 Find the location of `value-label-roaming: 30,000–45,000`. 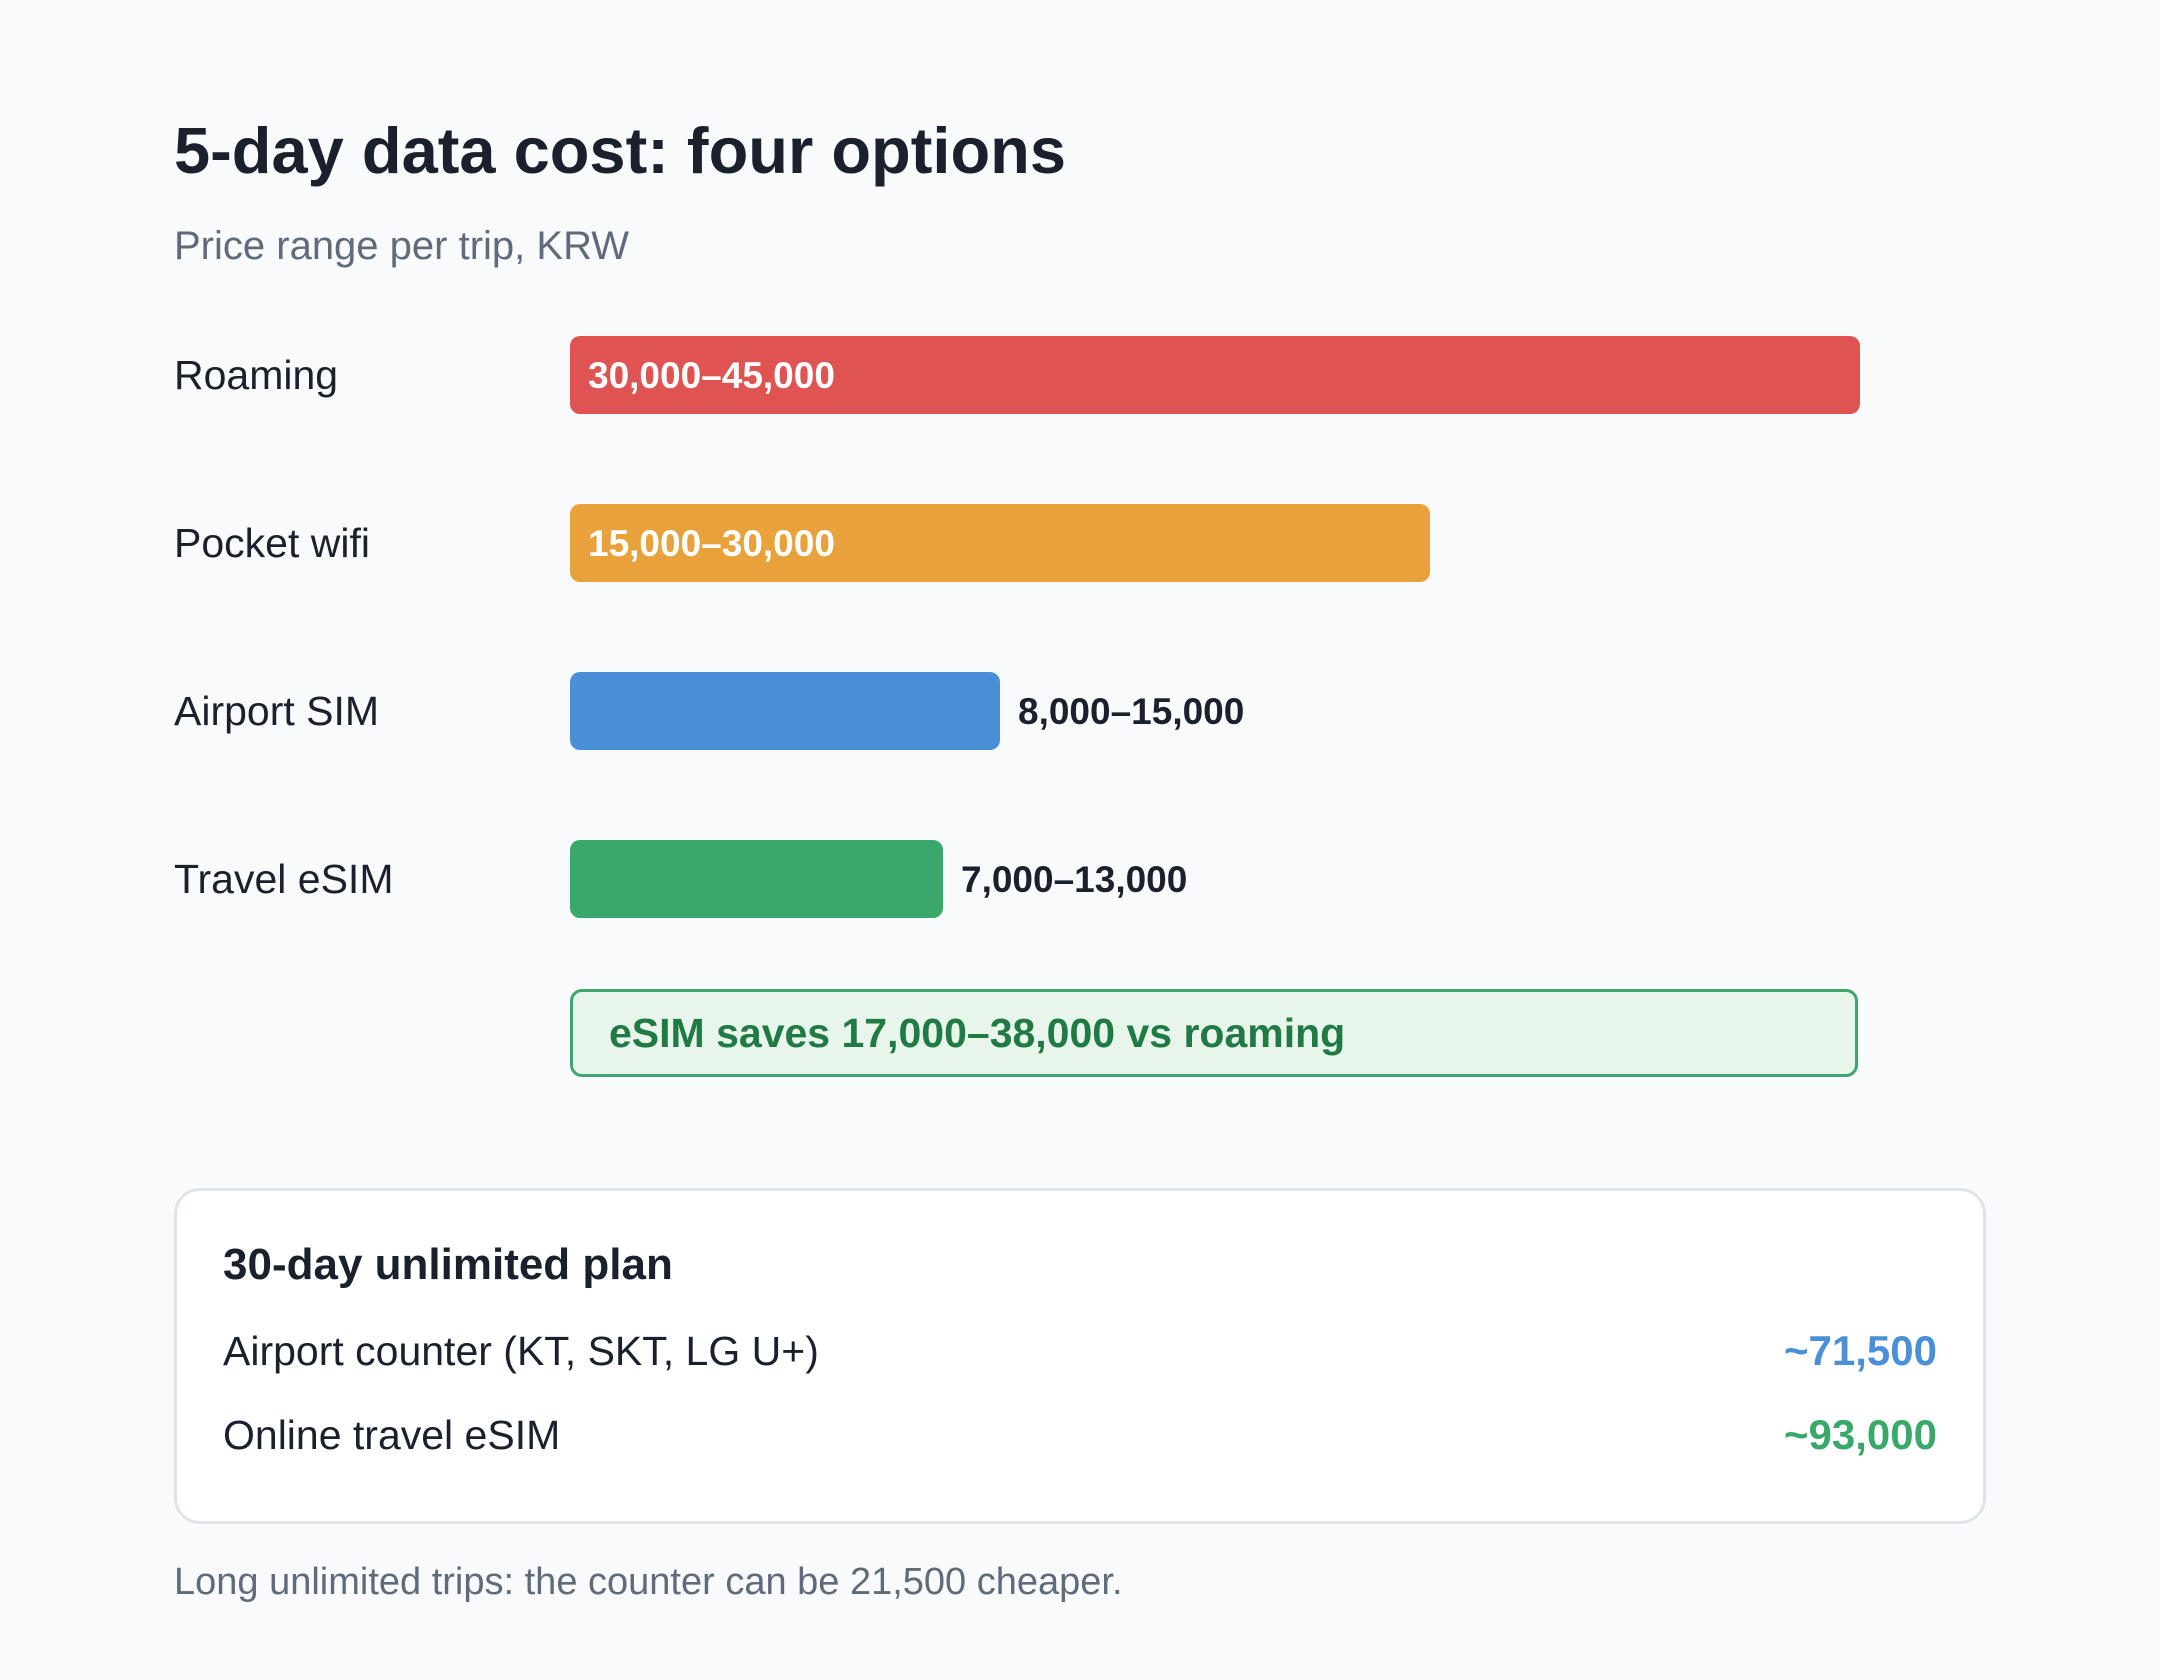

value-label-roaming: 30,000–45,000 is located at coordinates (711, 375).